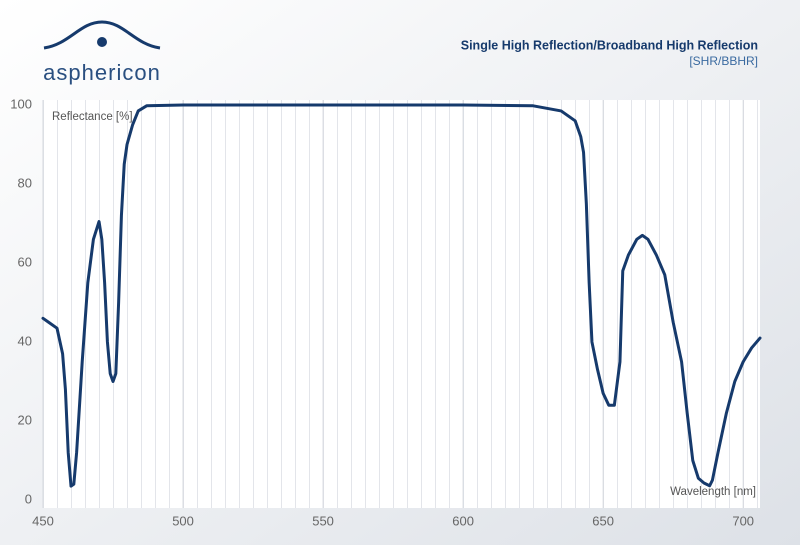  Describe the element at coordinates (102, 52) in the screenshot. I see `logo: asphericon` at that location.